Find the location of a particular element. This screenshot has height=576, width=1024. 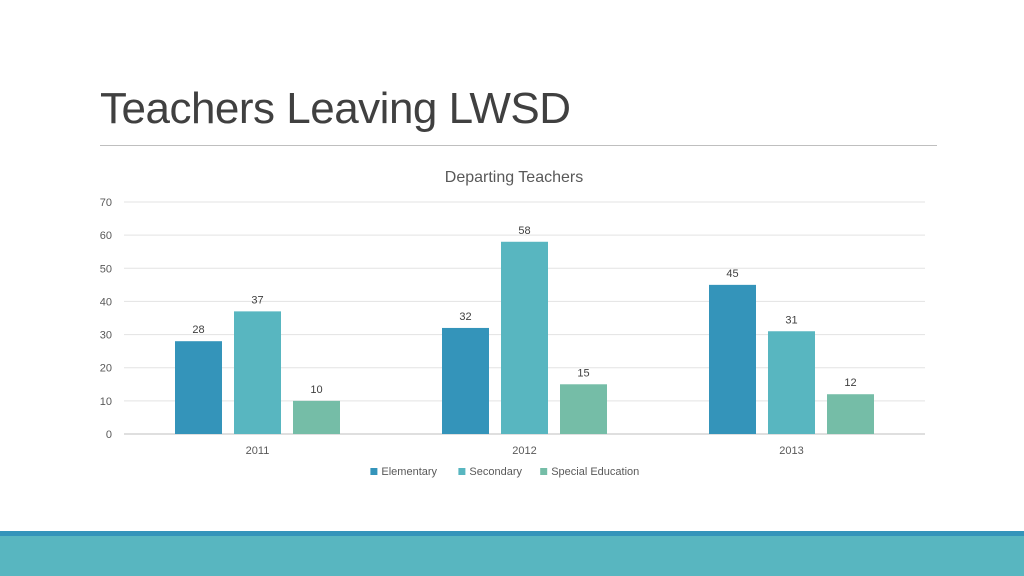

bar-2013-special-education is located at coordinates (850, 414).